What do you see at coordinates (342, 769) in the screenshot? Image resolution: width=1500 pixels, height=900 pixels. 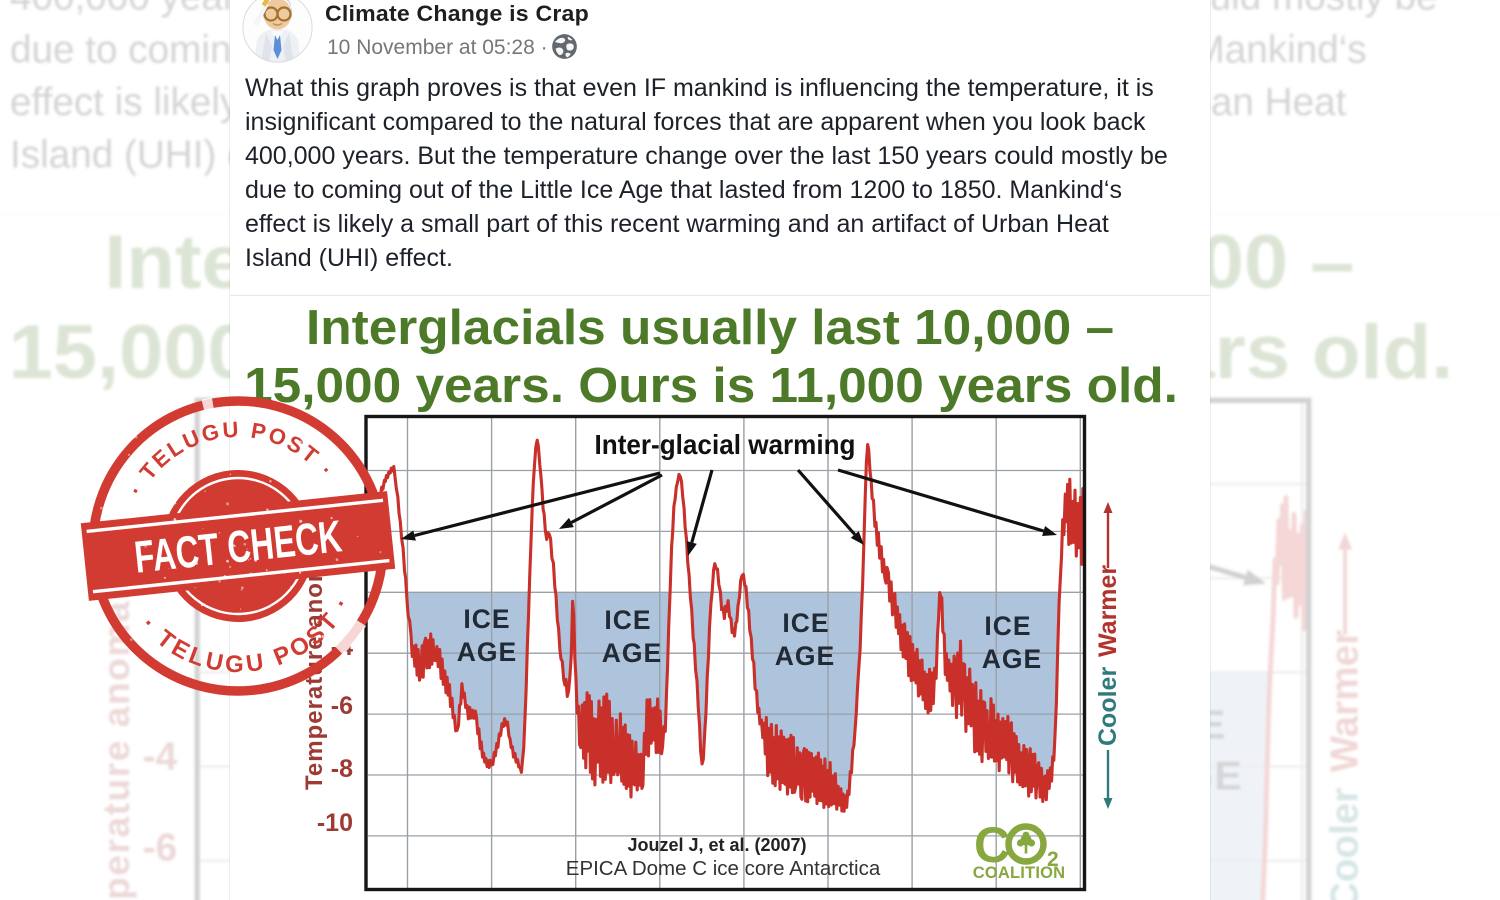 I see `svg-text: -8` at bounding box center [342, 769].